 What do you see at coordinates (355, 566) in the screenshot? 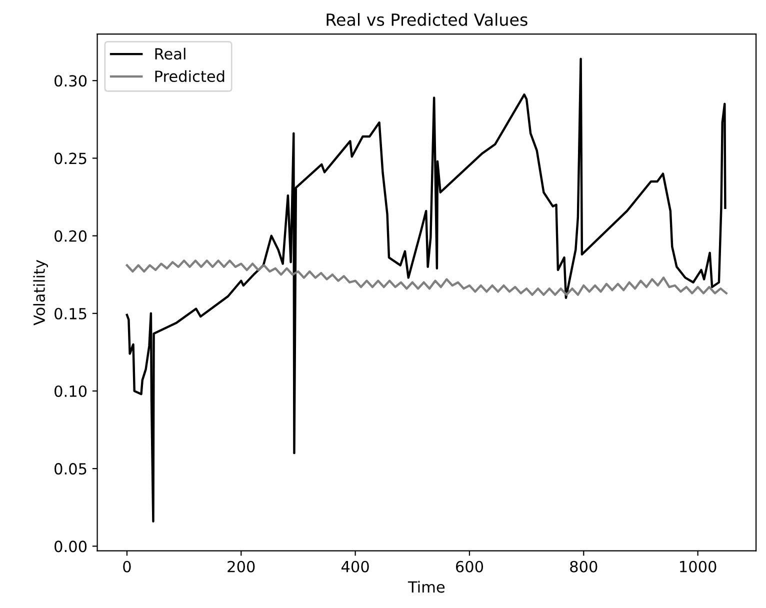
I see `x-tick-label: 400` at bounding box center [355, 566].